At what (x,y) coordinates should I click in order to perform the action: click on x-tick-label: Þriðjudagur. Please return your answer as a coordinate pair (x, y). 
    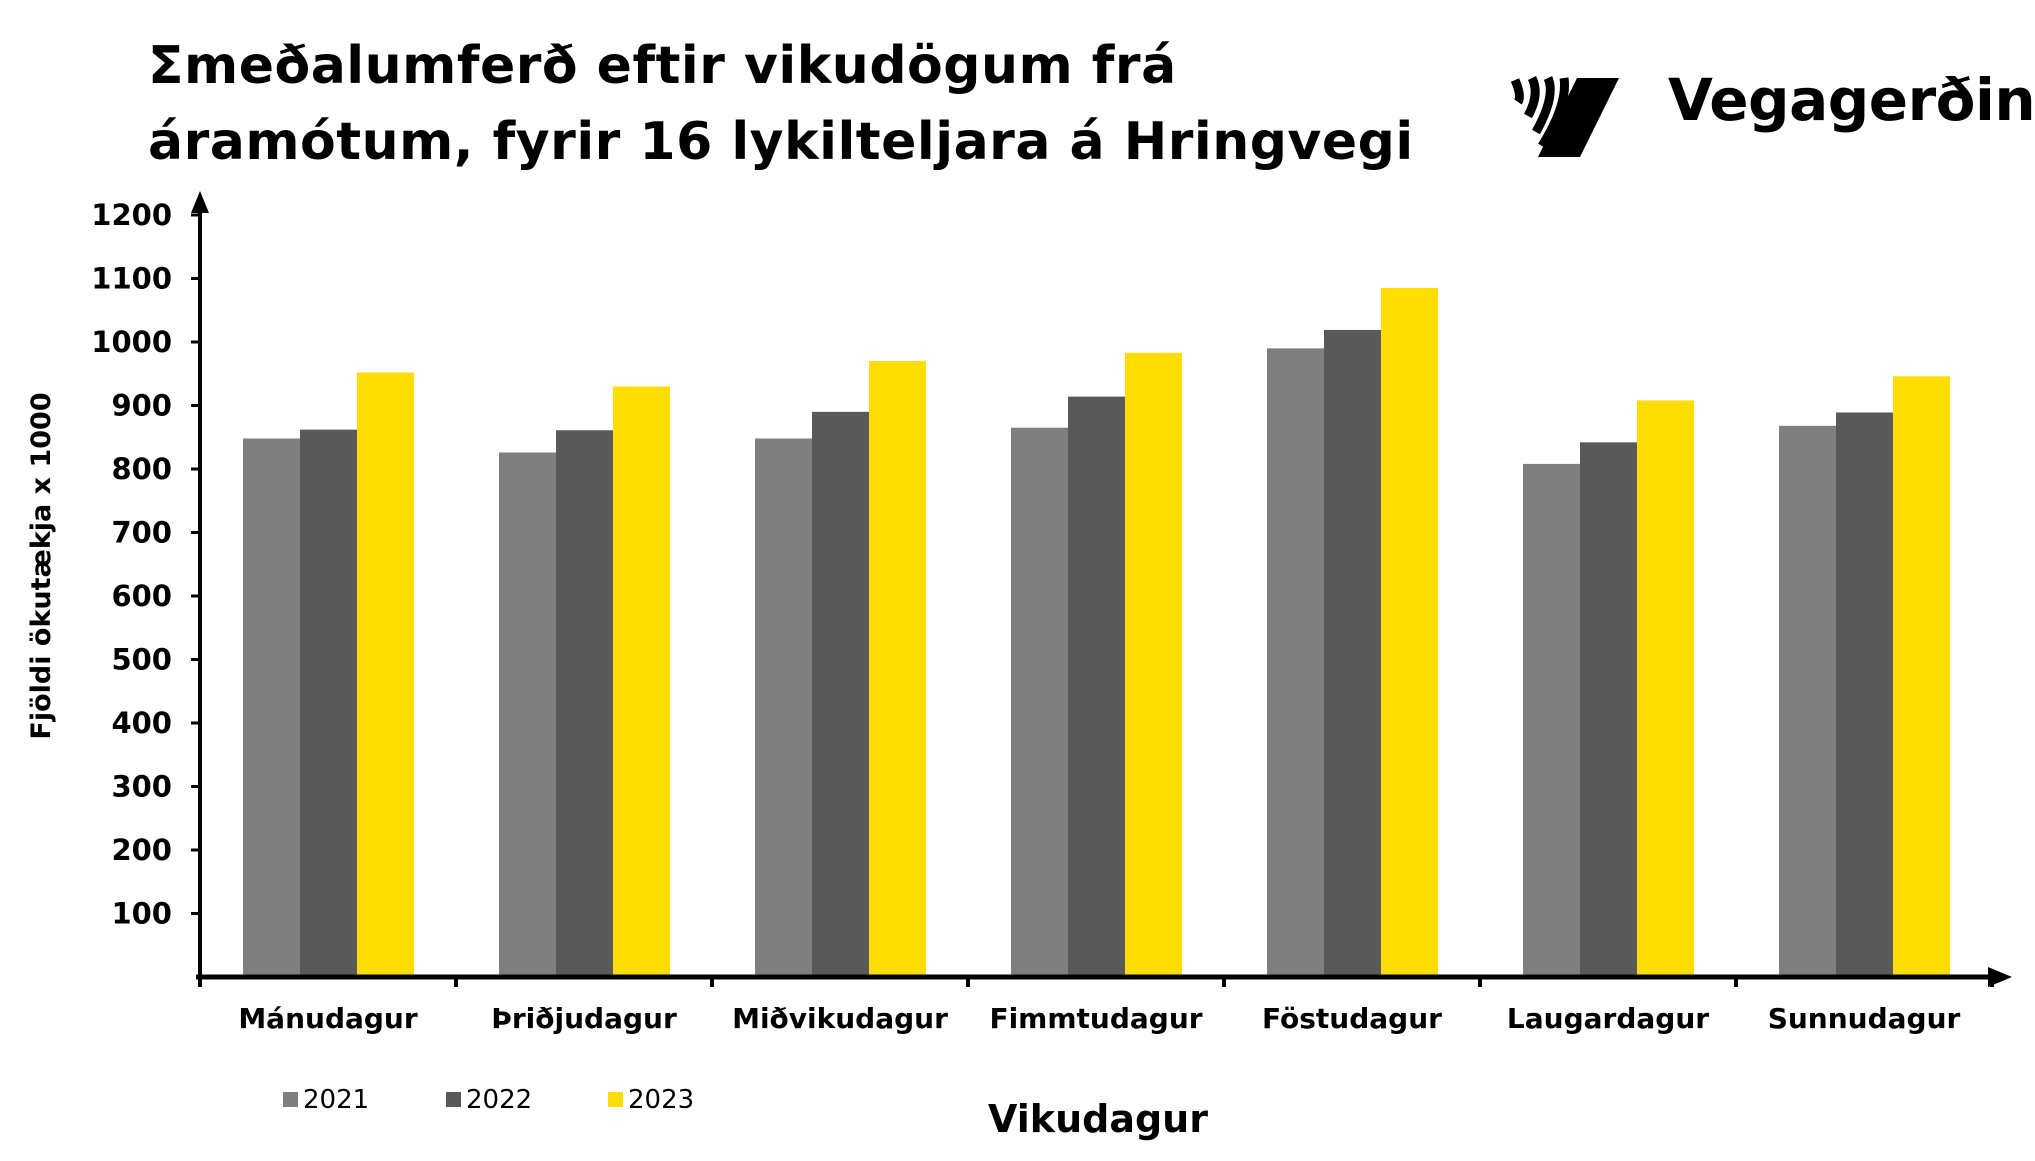
    Looking at the image, I should click on (584, 1018).